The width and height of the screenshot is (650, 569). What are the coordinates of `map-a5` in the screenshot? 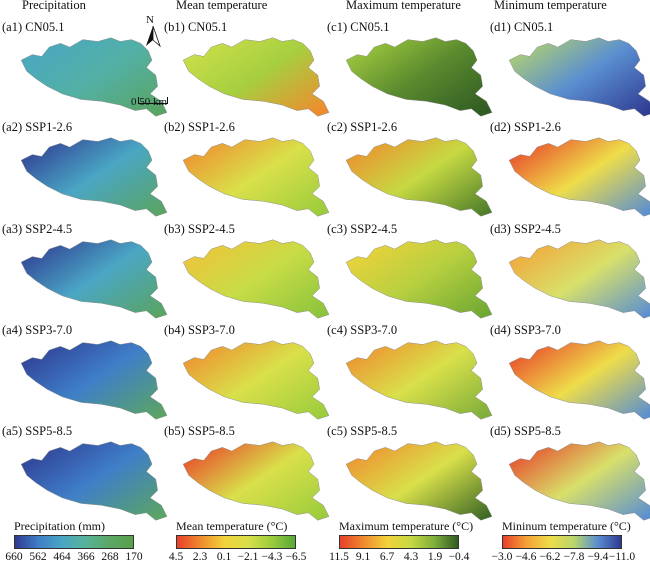 It's located at (94, 481).